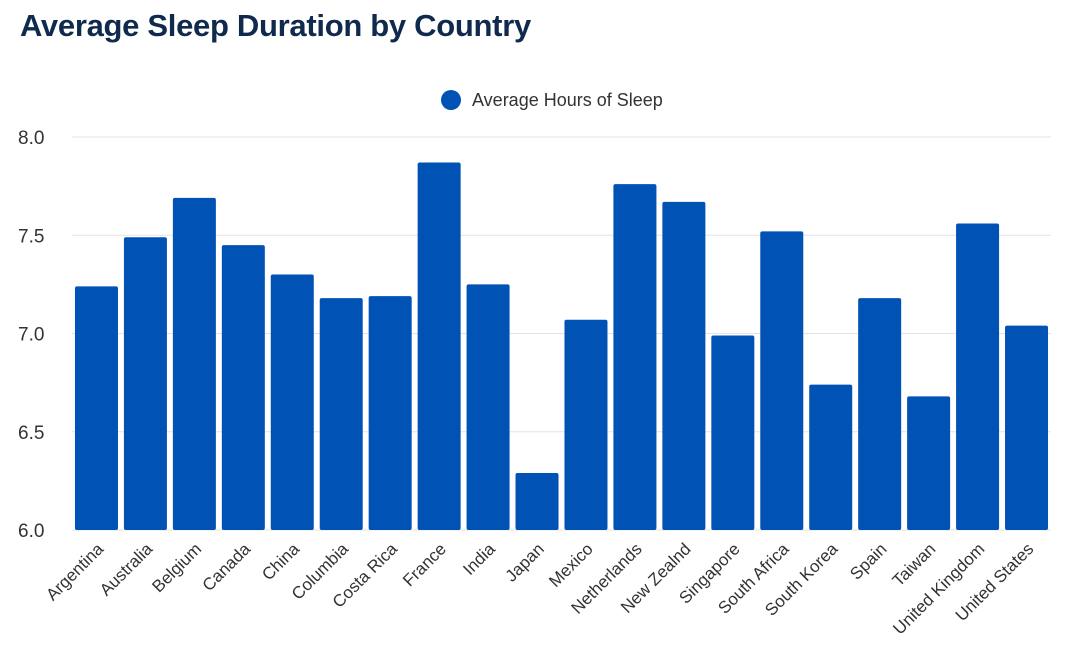 This screenshot has height=658, width=1080. I want to click on y-tick-label: 7.5, so click(31, 236).